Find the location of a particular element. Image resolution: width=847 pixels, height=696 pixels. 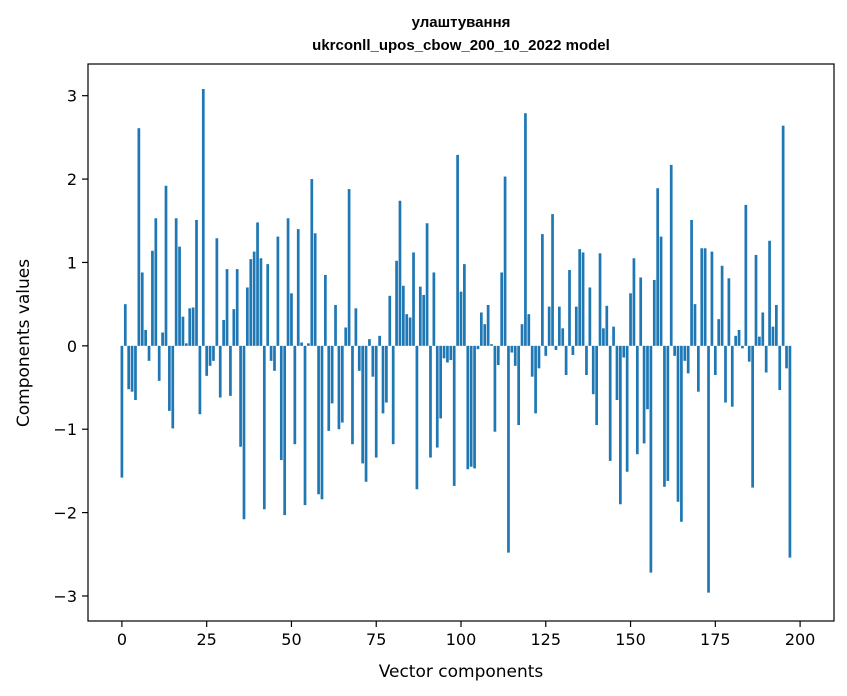

y-tick-label: −3 is located at coordinates (65, 596).